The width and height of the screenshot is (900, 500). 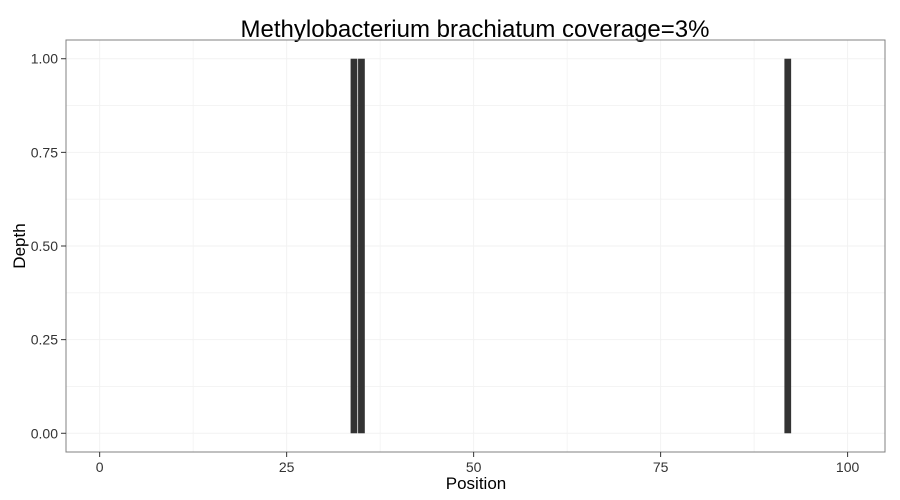 I want to click on x-tick-label: 50, so click(x=474, y=467).